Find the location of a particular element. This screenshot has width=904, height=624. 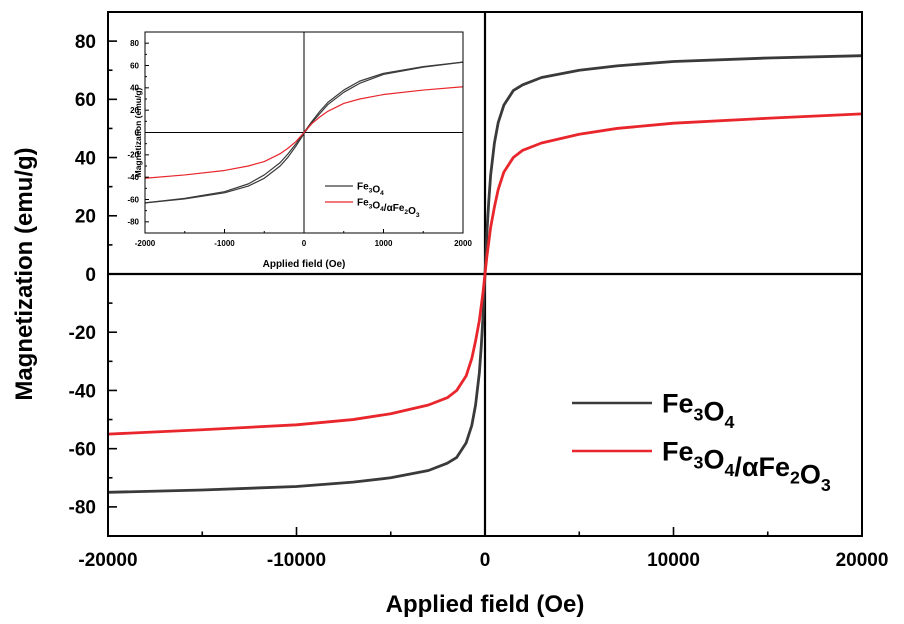

series-line-fe3o4-return-branch is located at coordinates (304, 132).